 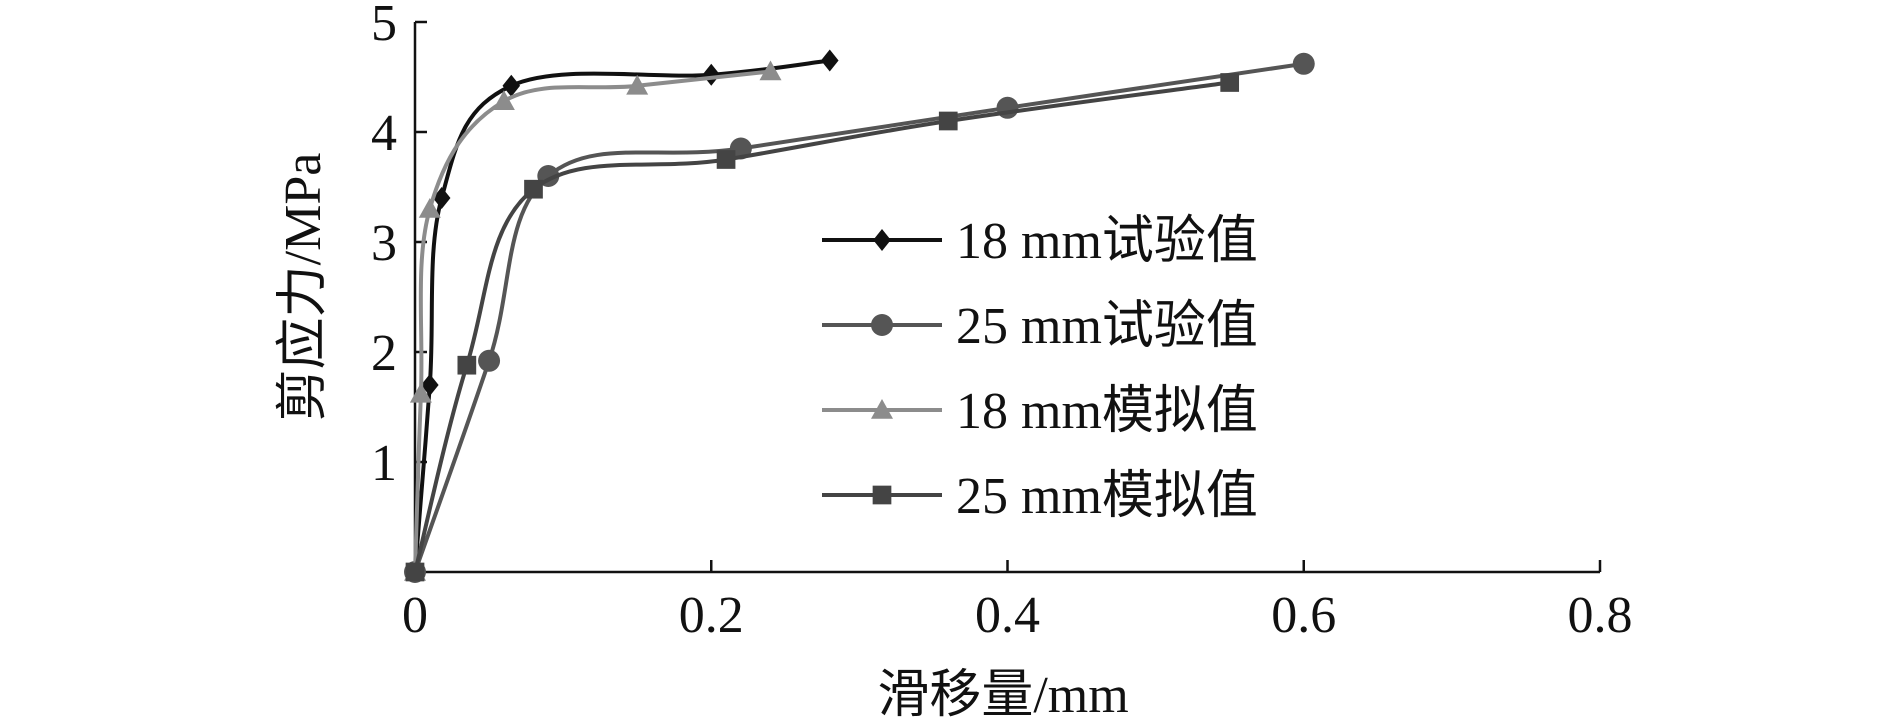 What do you see at coordinates (1040, 369) in the screenshot?
I see `legend: 18 mm试验值 25 mm试验值 18 mm模拟值 25 mm模拟值` at bounding box center [1040, 369].